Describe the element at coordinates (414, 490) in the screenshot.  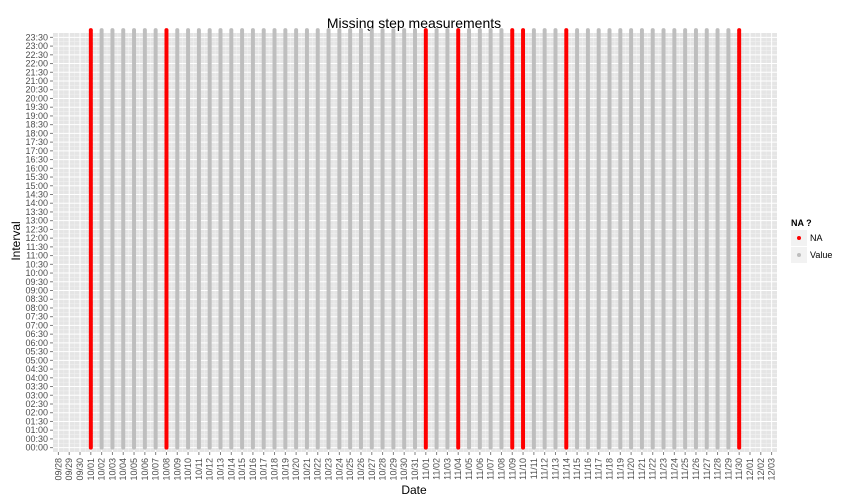
I see `x-axis-title: Date` at that location.